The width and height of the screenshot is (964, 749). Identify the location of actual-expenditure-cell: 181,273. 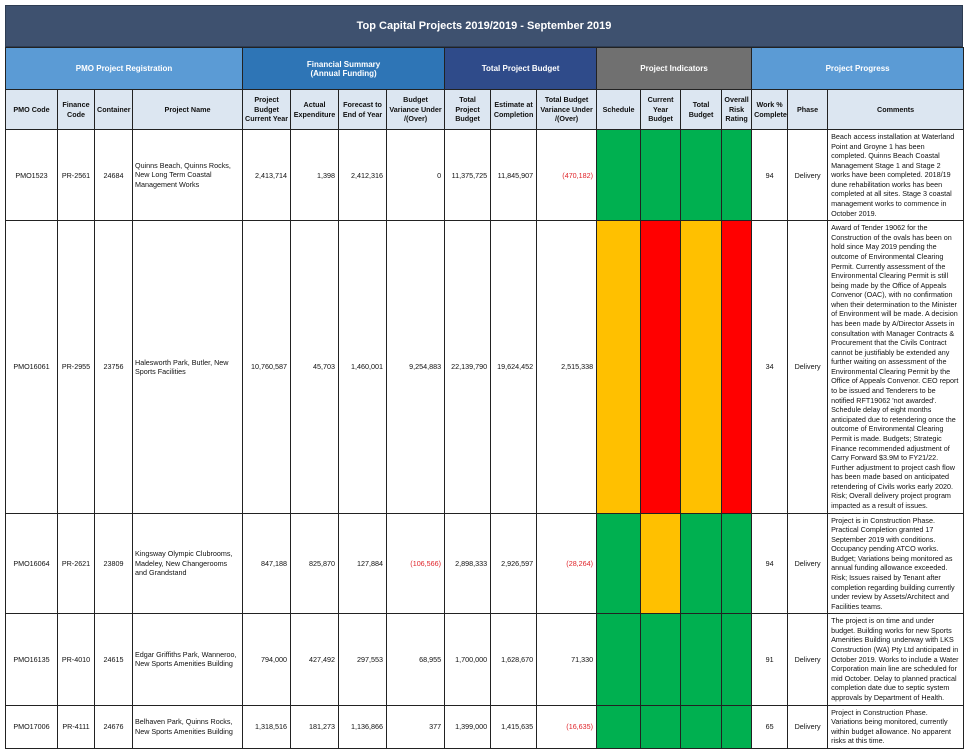
(315, 726).